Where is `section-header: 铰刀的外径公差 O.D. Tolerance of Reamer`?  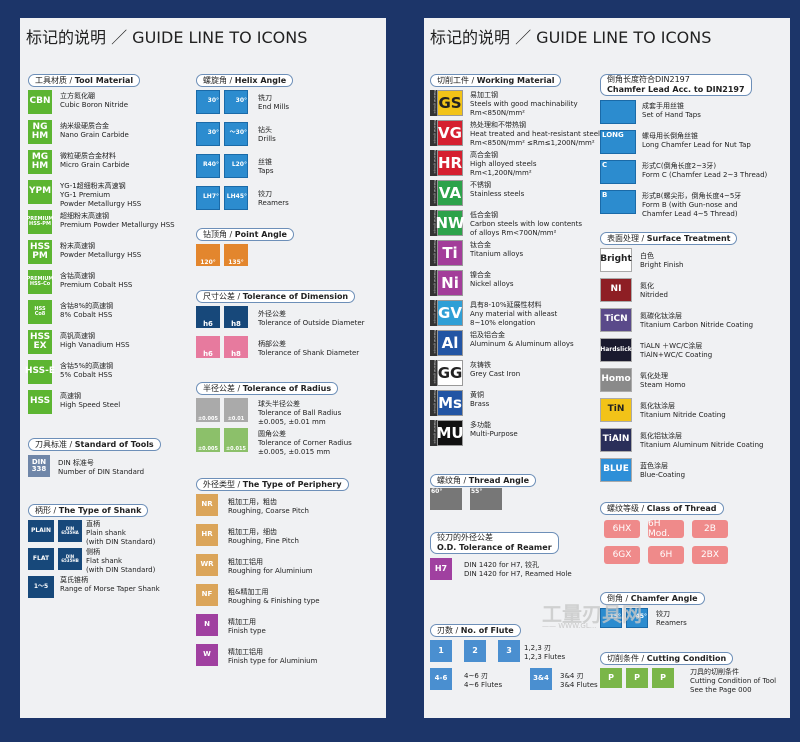 section-header: 铰刀的外径公差 O.D. Tolerance of Reamer is located at coordinates (494, 543).